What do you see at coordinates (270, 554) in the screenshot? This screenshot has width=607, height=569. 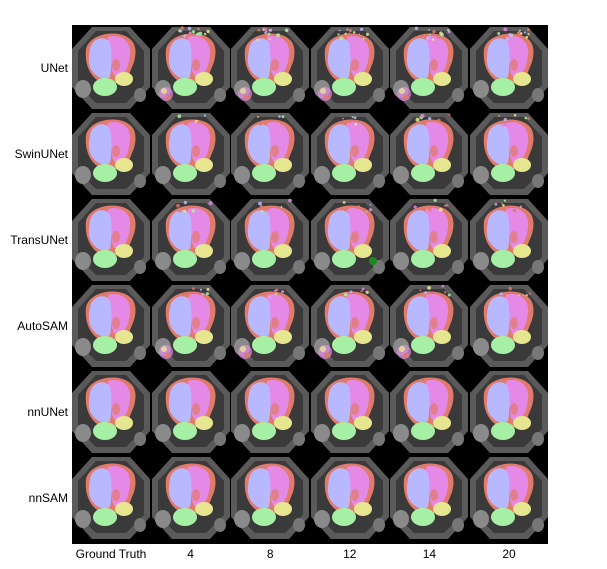 I see `column-label-2: 8` at bounding box center [270, 554].